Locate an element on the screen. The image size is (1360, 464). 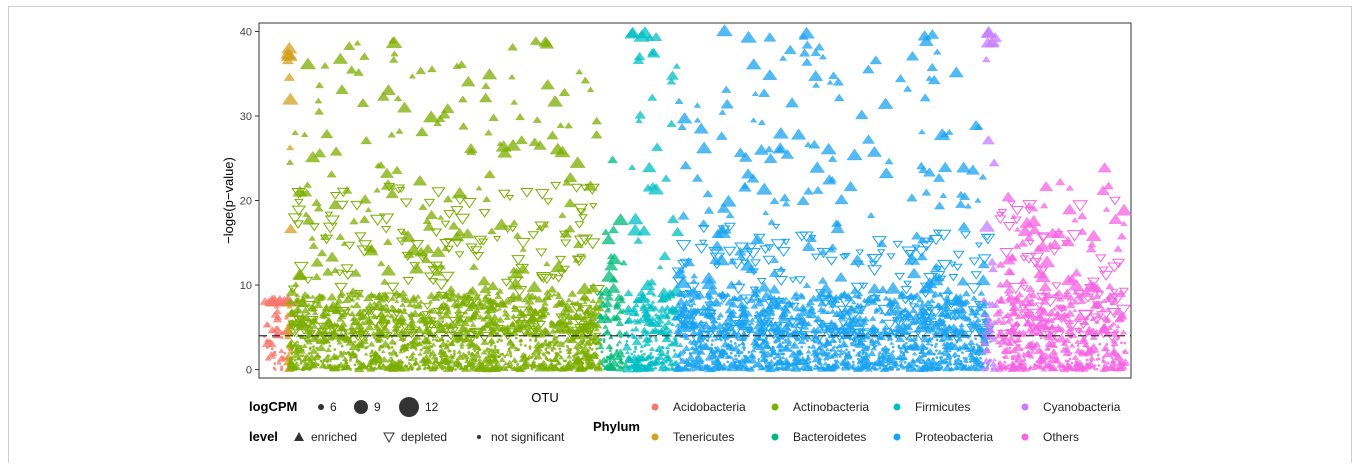
logcpm-size-dot is located at coordinates (361, 407).